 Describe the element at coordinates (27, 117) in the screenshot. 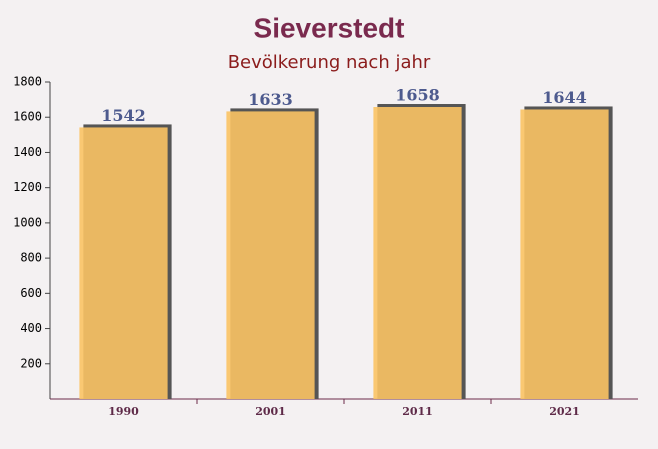

I see `y-tick-label: 1600` at that location.